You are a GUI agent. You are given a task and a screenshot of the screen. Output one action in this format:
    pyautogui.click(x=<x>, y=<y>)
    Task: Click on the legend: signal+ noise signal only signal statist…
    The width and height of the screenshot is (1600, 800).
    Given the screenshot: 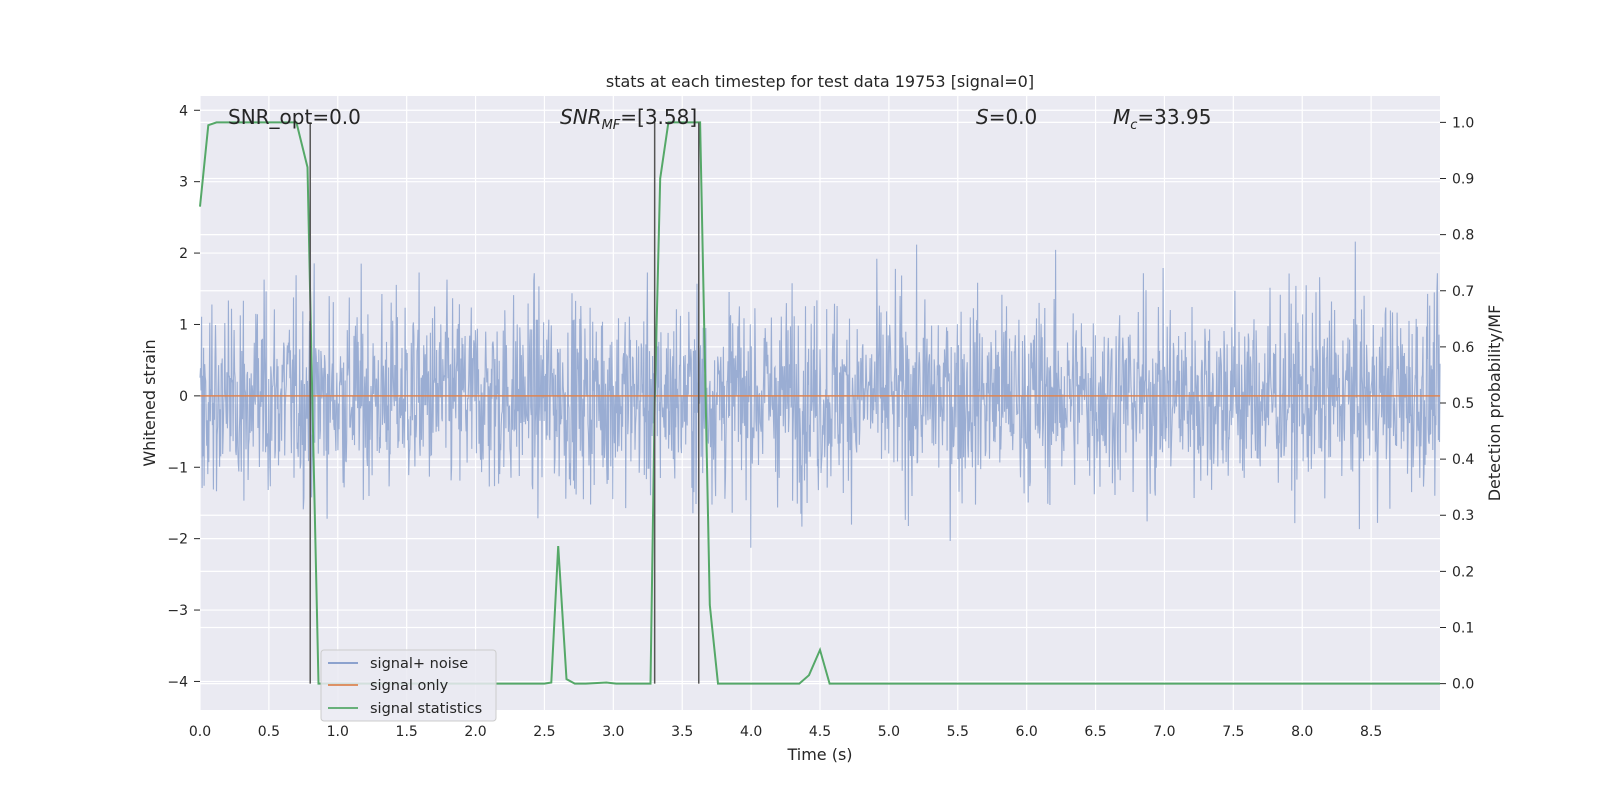 What is the action you would take?
    pyautogui.click(x=408, y=685)
    